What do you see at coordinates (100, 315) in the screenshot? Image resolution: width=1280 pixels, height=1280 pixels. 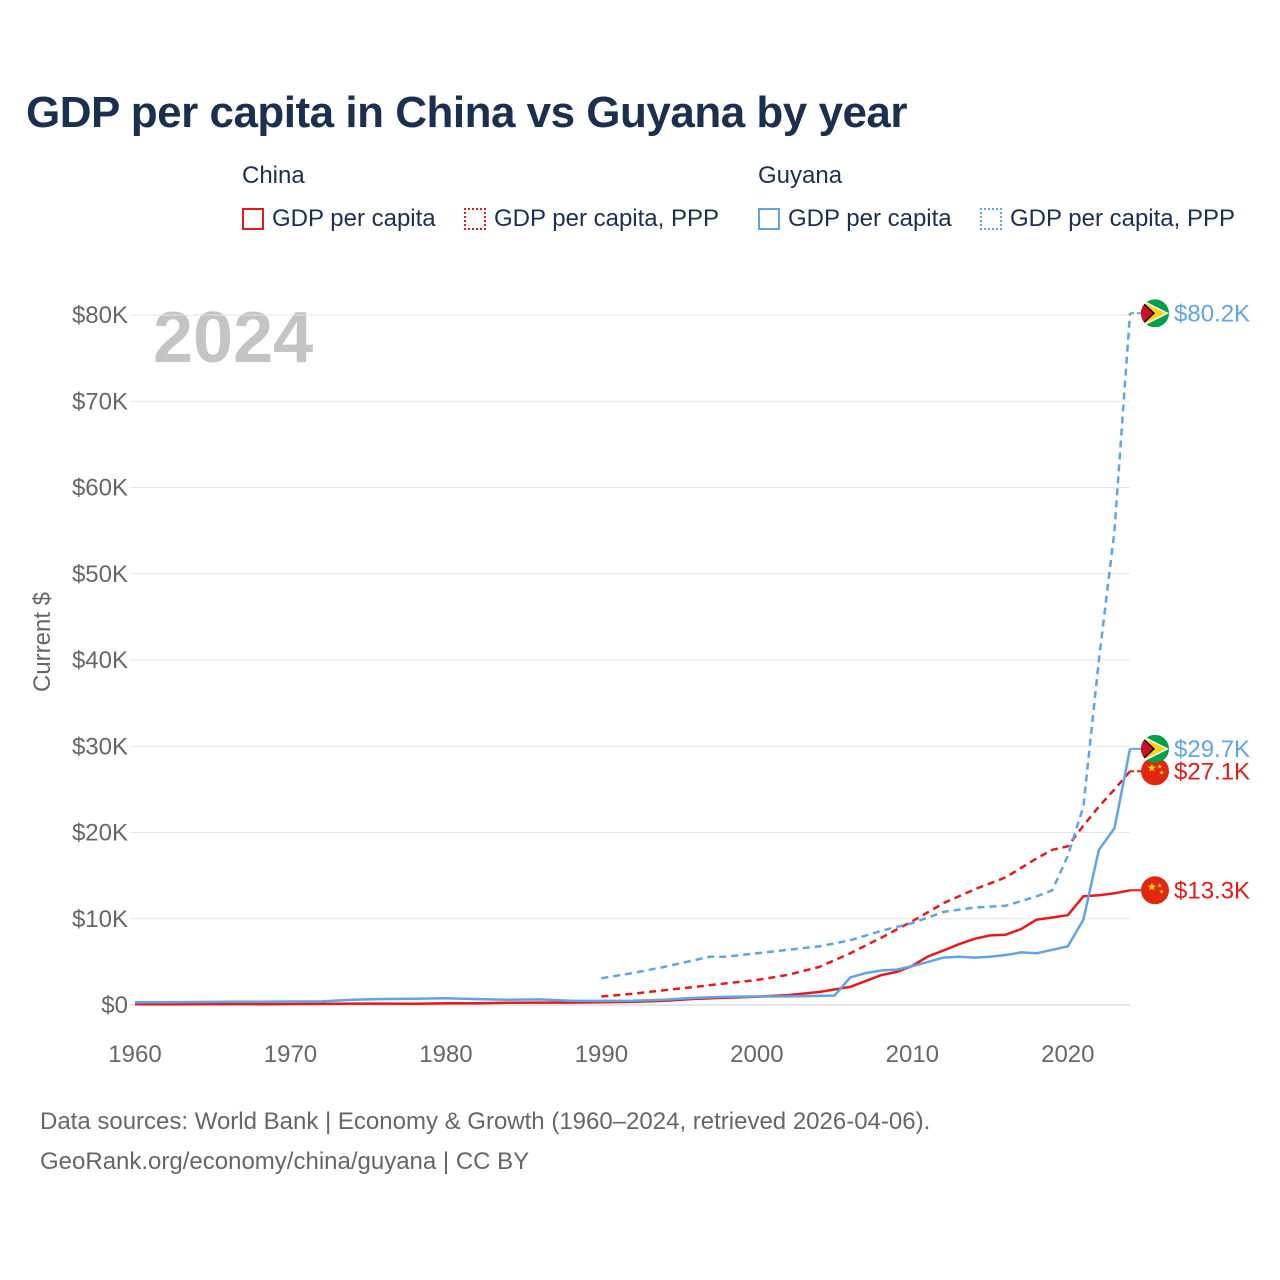 I see `y-tick-label: $80K` at bounding box center [100, 315].